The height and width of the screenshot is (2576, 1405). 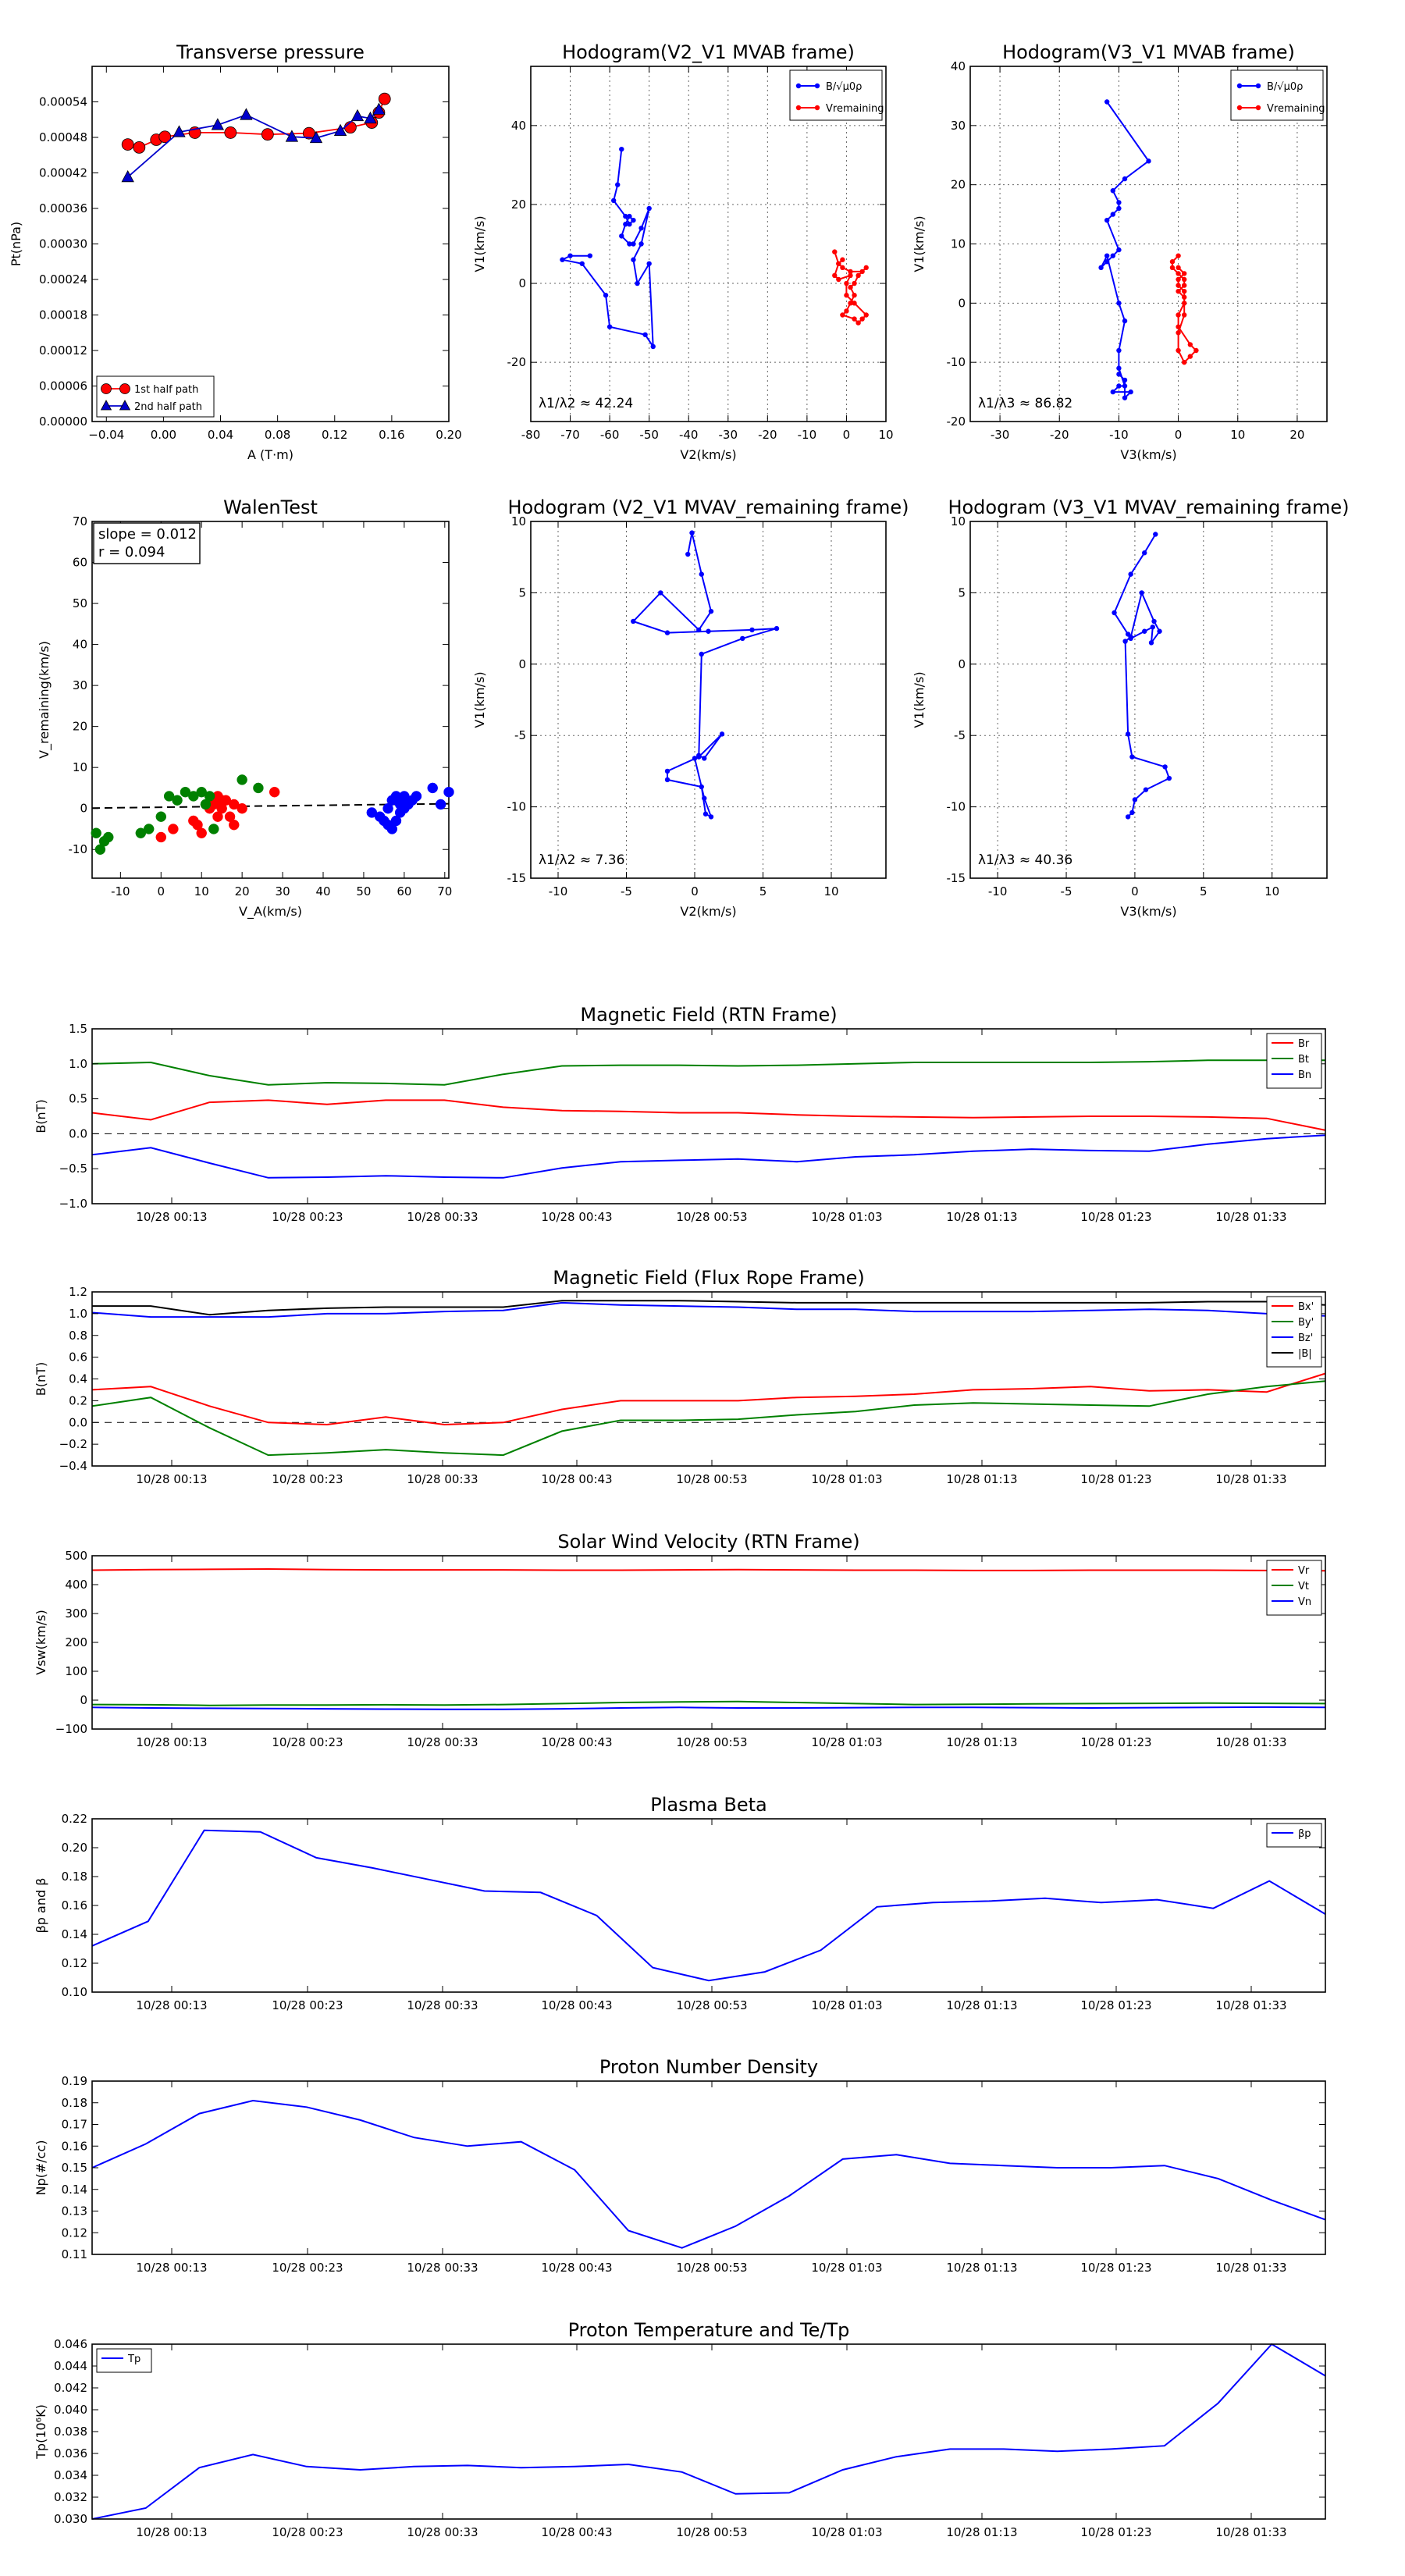 What do you see at coordinates (448, 435) in the screenshot?
I see `x-tick-label: 0.20` at bounding box center [448, 435].